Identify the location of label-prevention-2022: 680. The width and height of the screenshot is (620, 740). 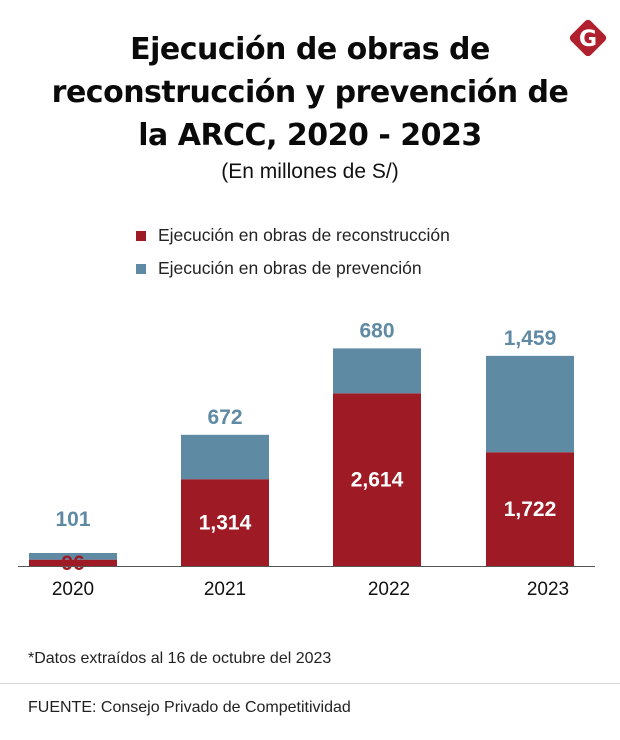
(376, 330).